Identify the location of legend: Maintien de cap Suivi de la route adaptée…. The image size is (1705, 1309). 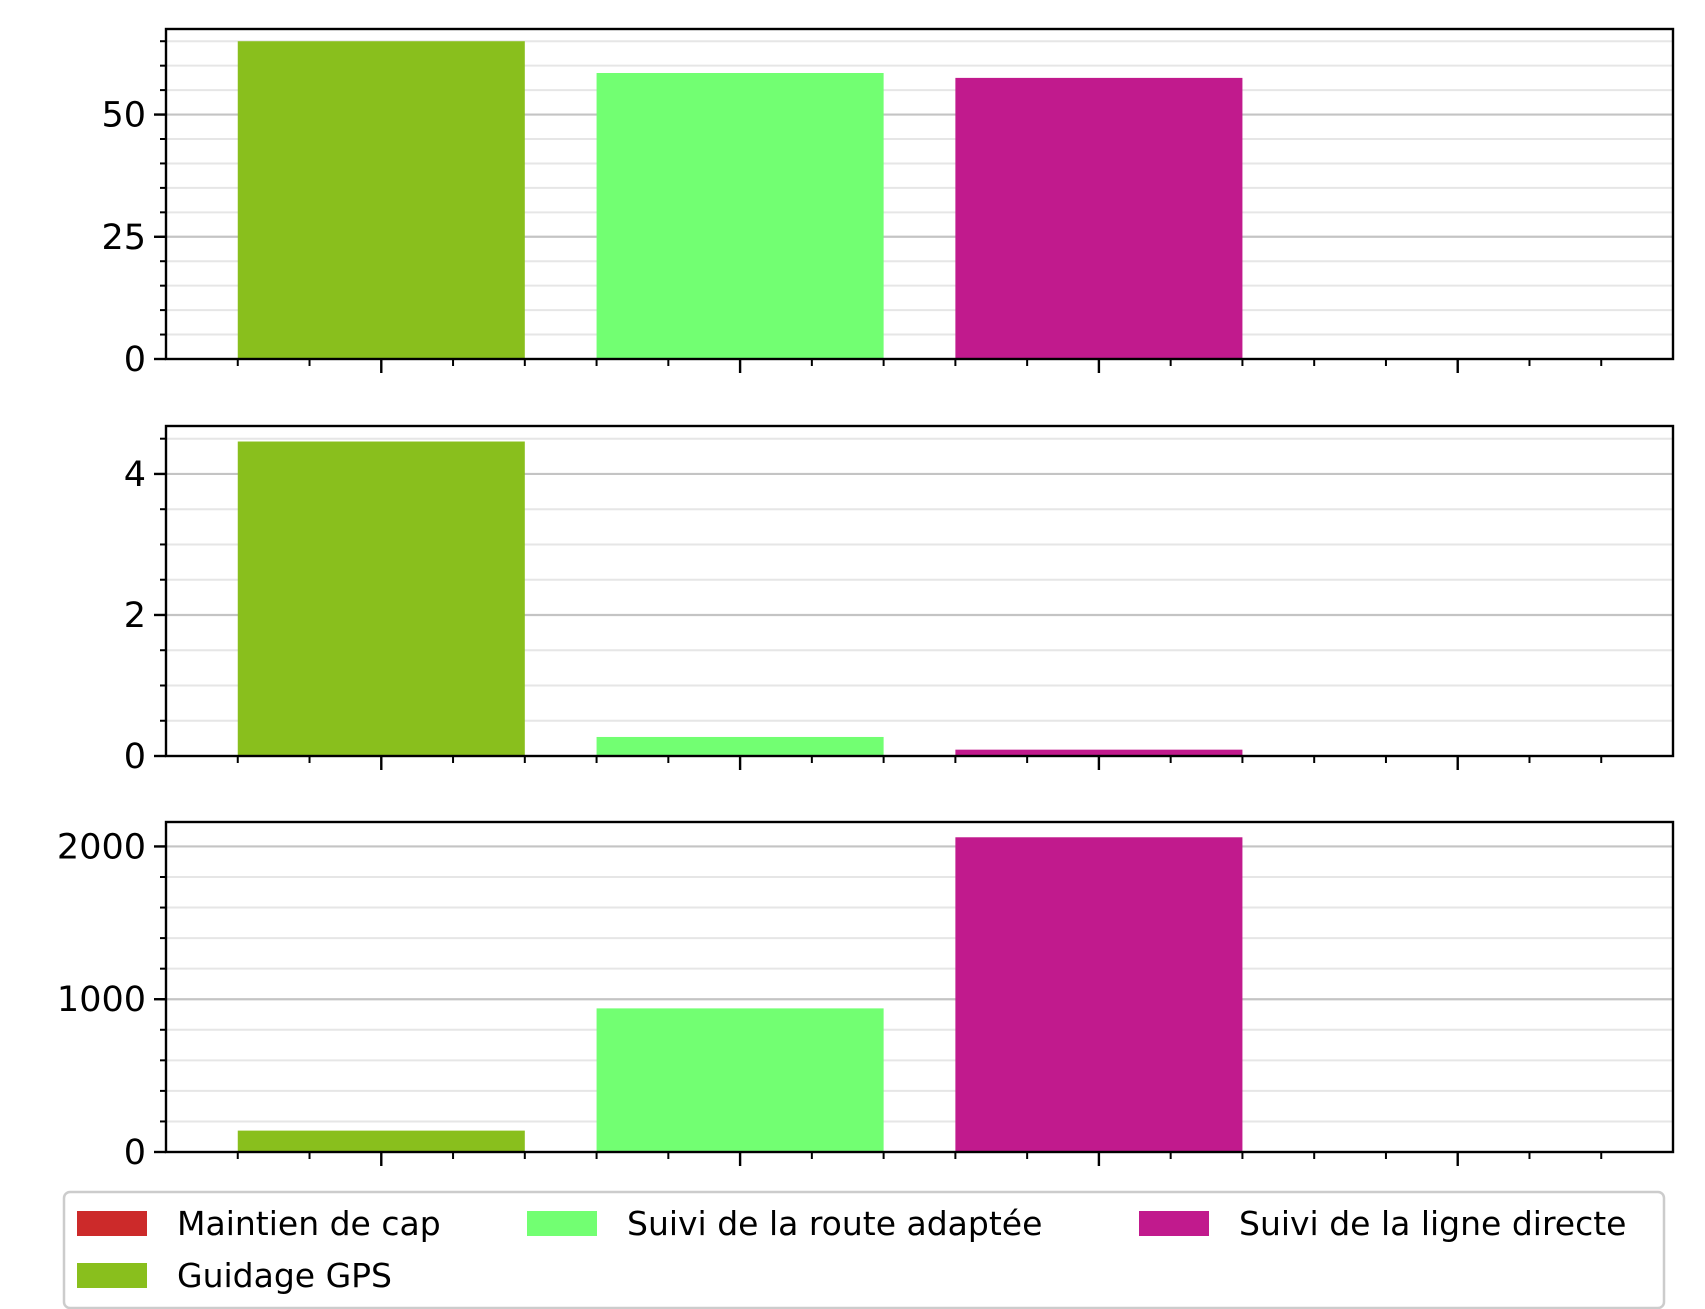
(864, 1249).